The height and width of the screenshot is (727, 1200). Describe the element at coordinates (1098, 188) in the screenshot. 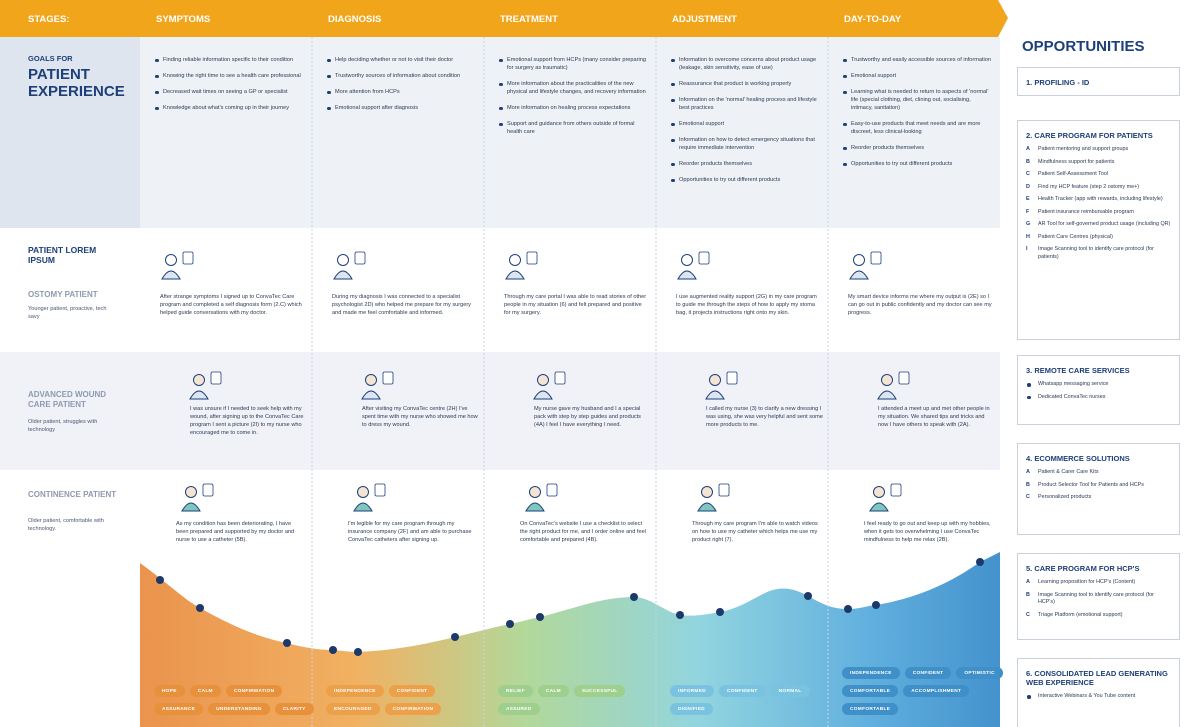

I see `opportunity-item: D Find my HCP feature (step 2 ostomy me+)` at that location.